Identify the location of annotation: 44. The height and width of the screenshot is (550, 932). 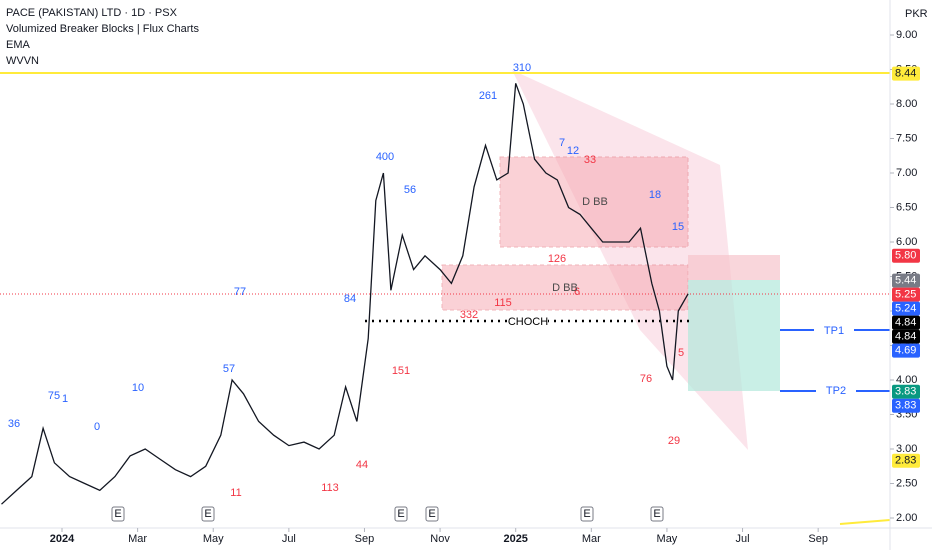
(362, 465).